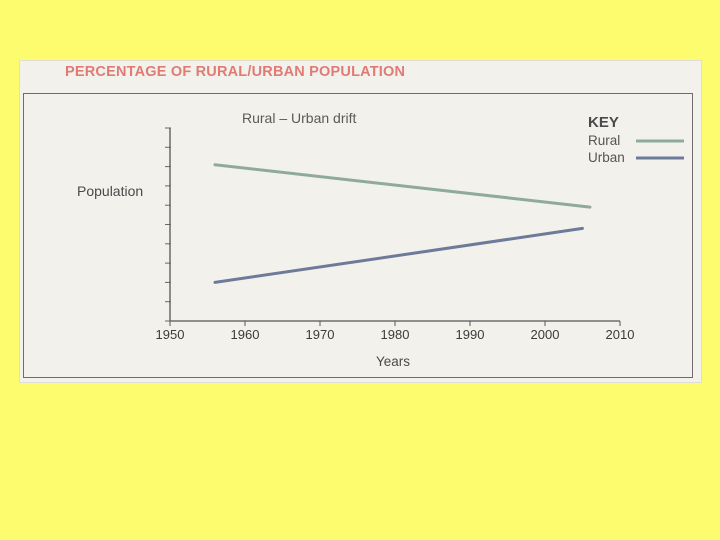  Describe the element at coordinates (299, 118) in the screenshot. I see `chart-subtitle: Rural – Urban drift` at that location.